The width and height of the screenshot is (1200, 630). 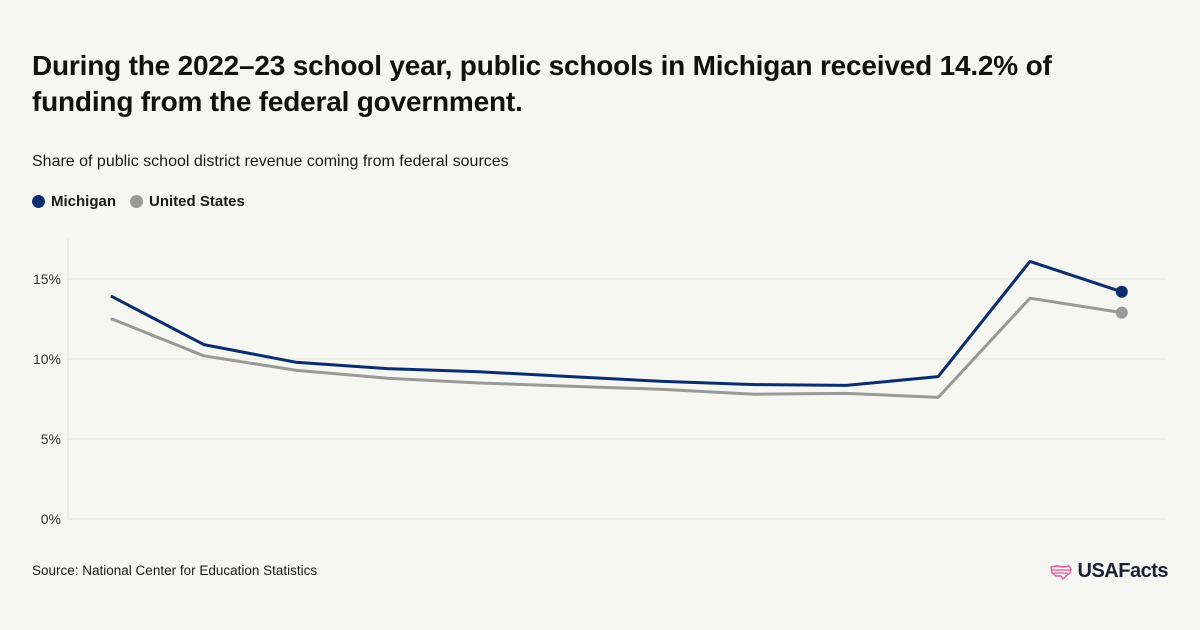 I want to click on legend-label-united-states: United States, so click(x=197, y=201).